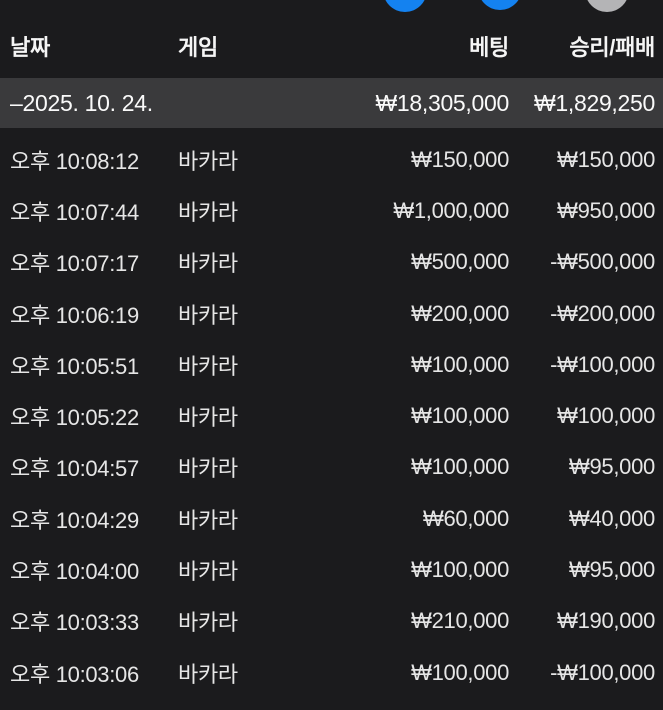 The width and height of the screenshot is (663, 710). I want to click on row-winloss: ₩150,000, so click(606, 159).